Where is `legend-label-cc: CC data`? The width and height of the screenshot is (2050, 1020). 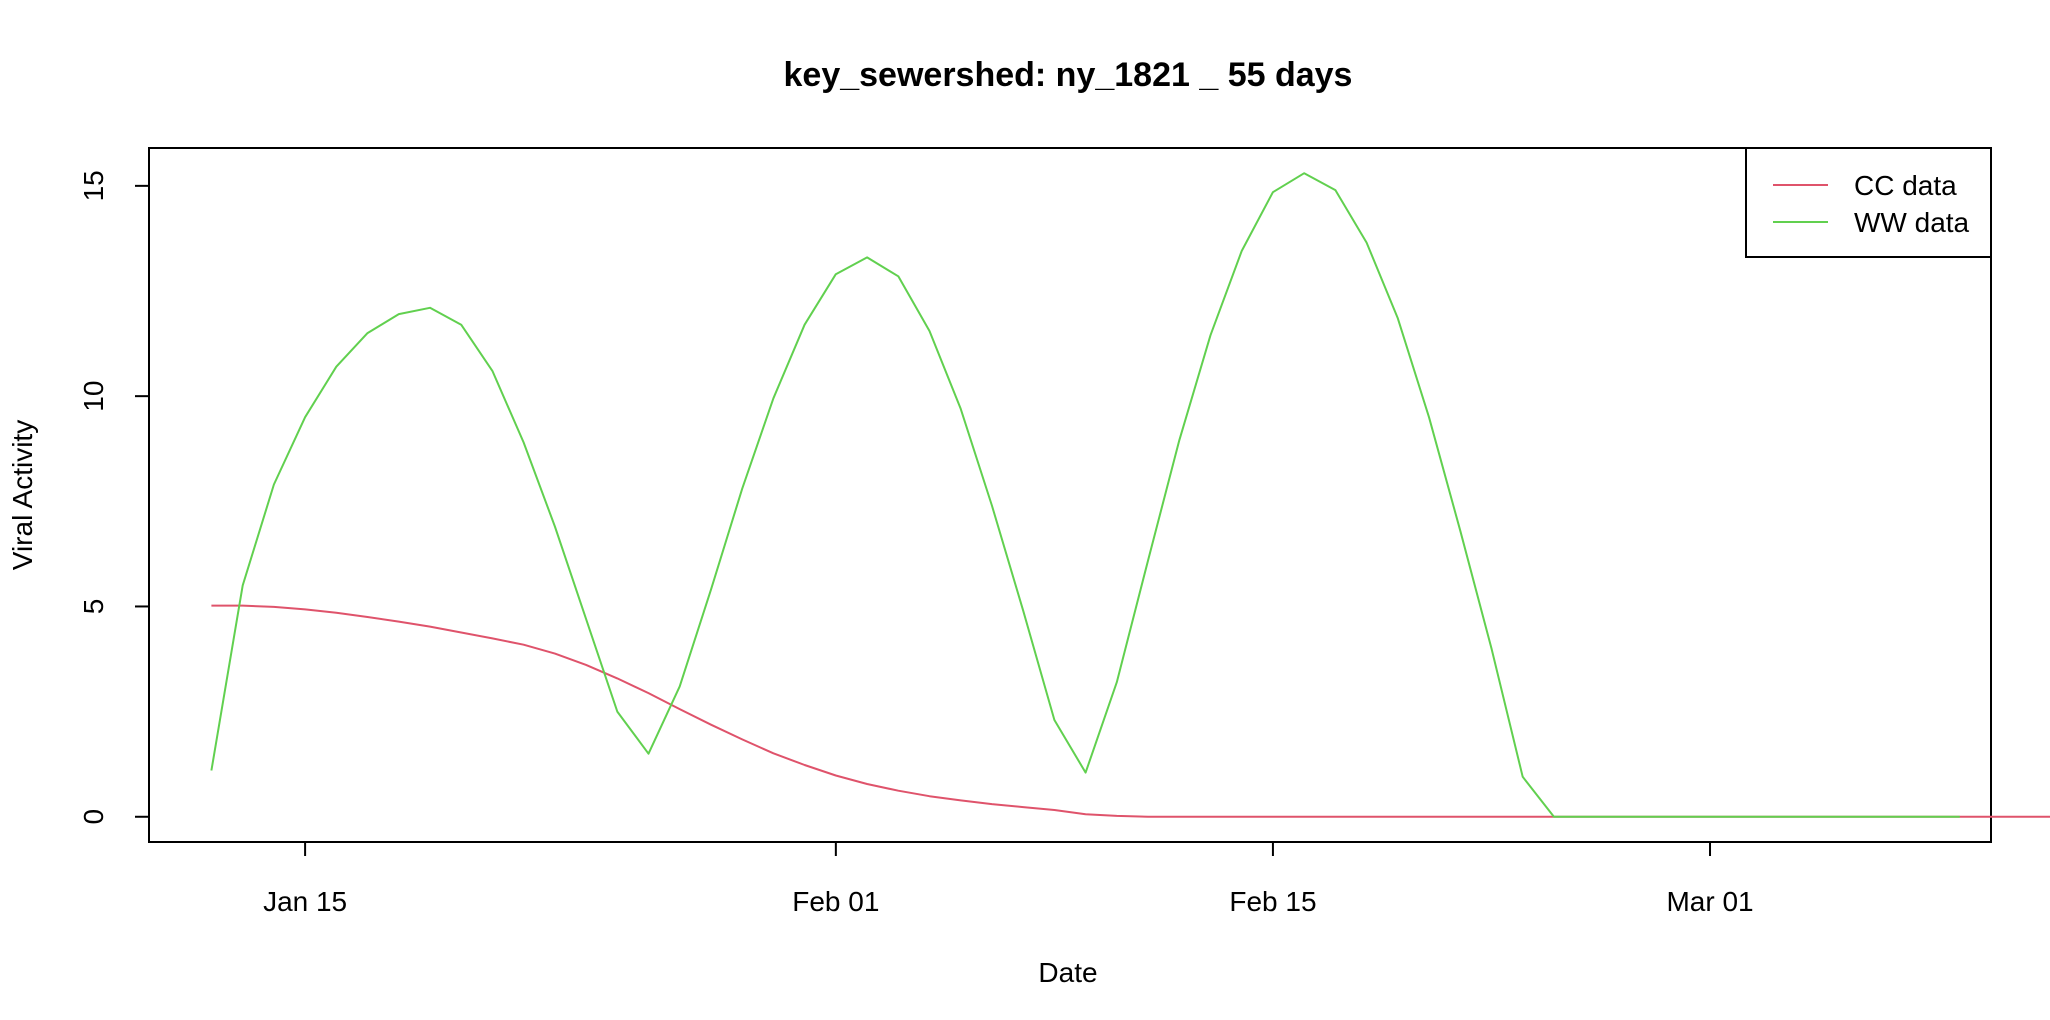 legend-label-cc: CC data is located at coordinates (1905, 185).